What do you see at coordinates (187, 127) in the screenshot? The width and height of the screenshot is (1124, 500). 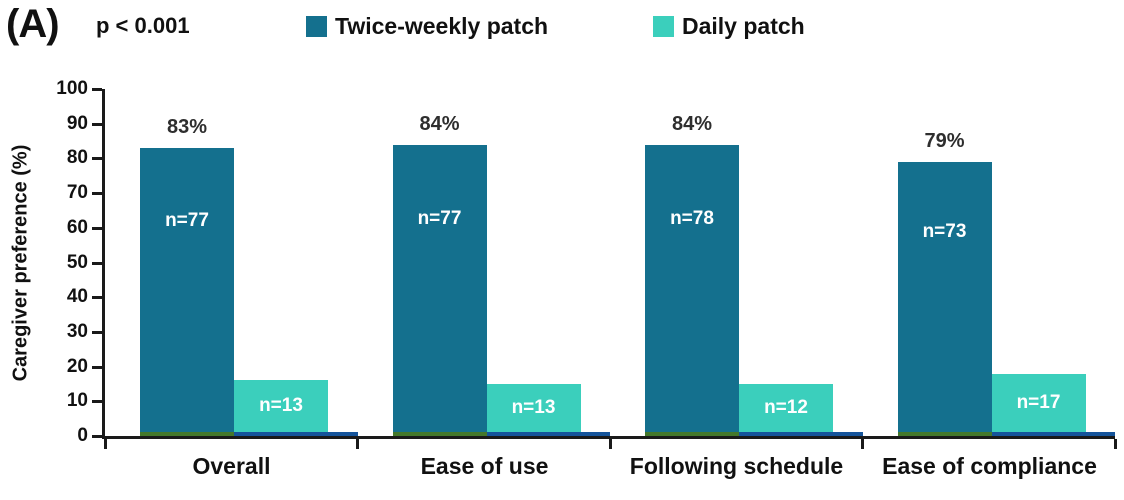 I see `bar-value-label: 83%` at bounding box center [187, 127].